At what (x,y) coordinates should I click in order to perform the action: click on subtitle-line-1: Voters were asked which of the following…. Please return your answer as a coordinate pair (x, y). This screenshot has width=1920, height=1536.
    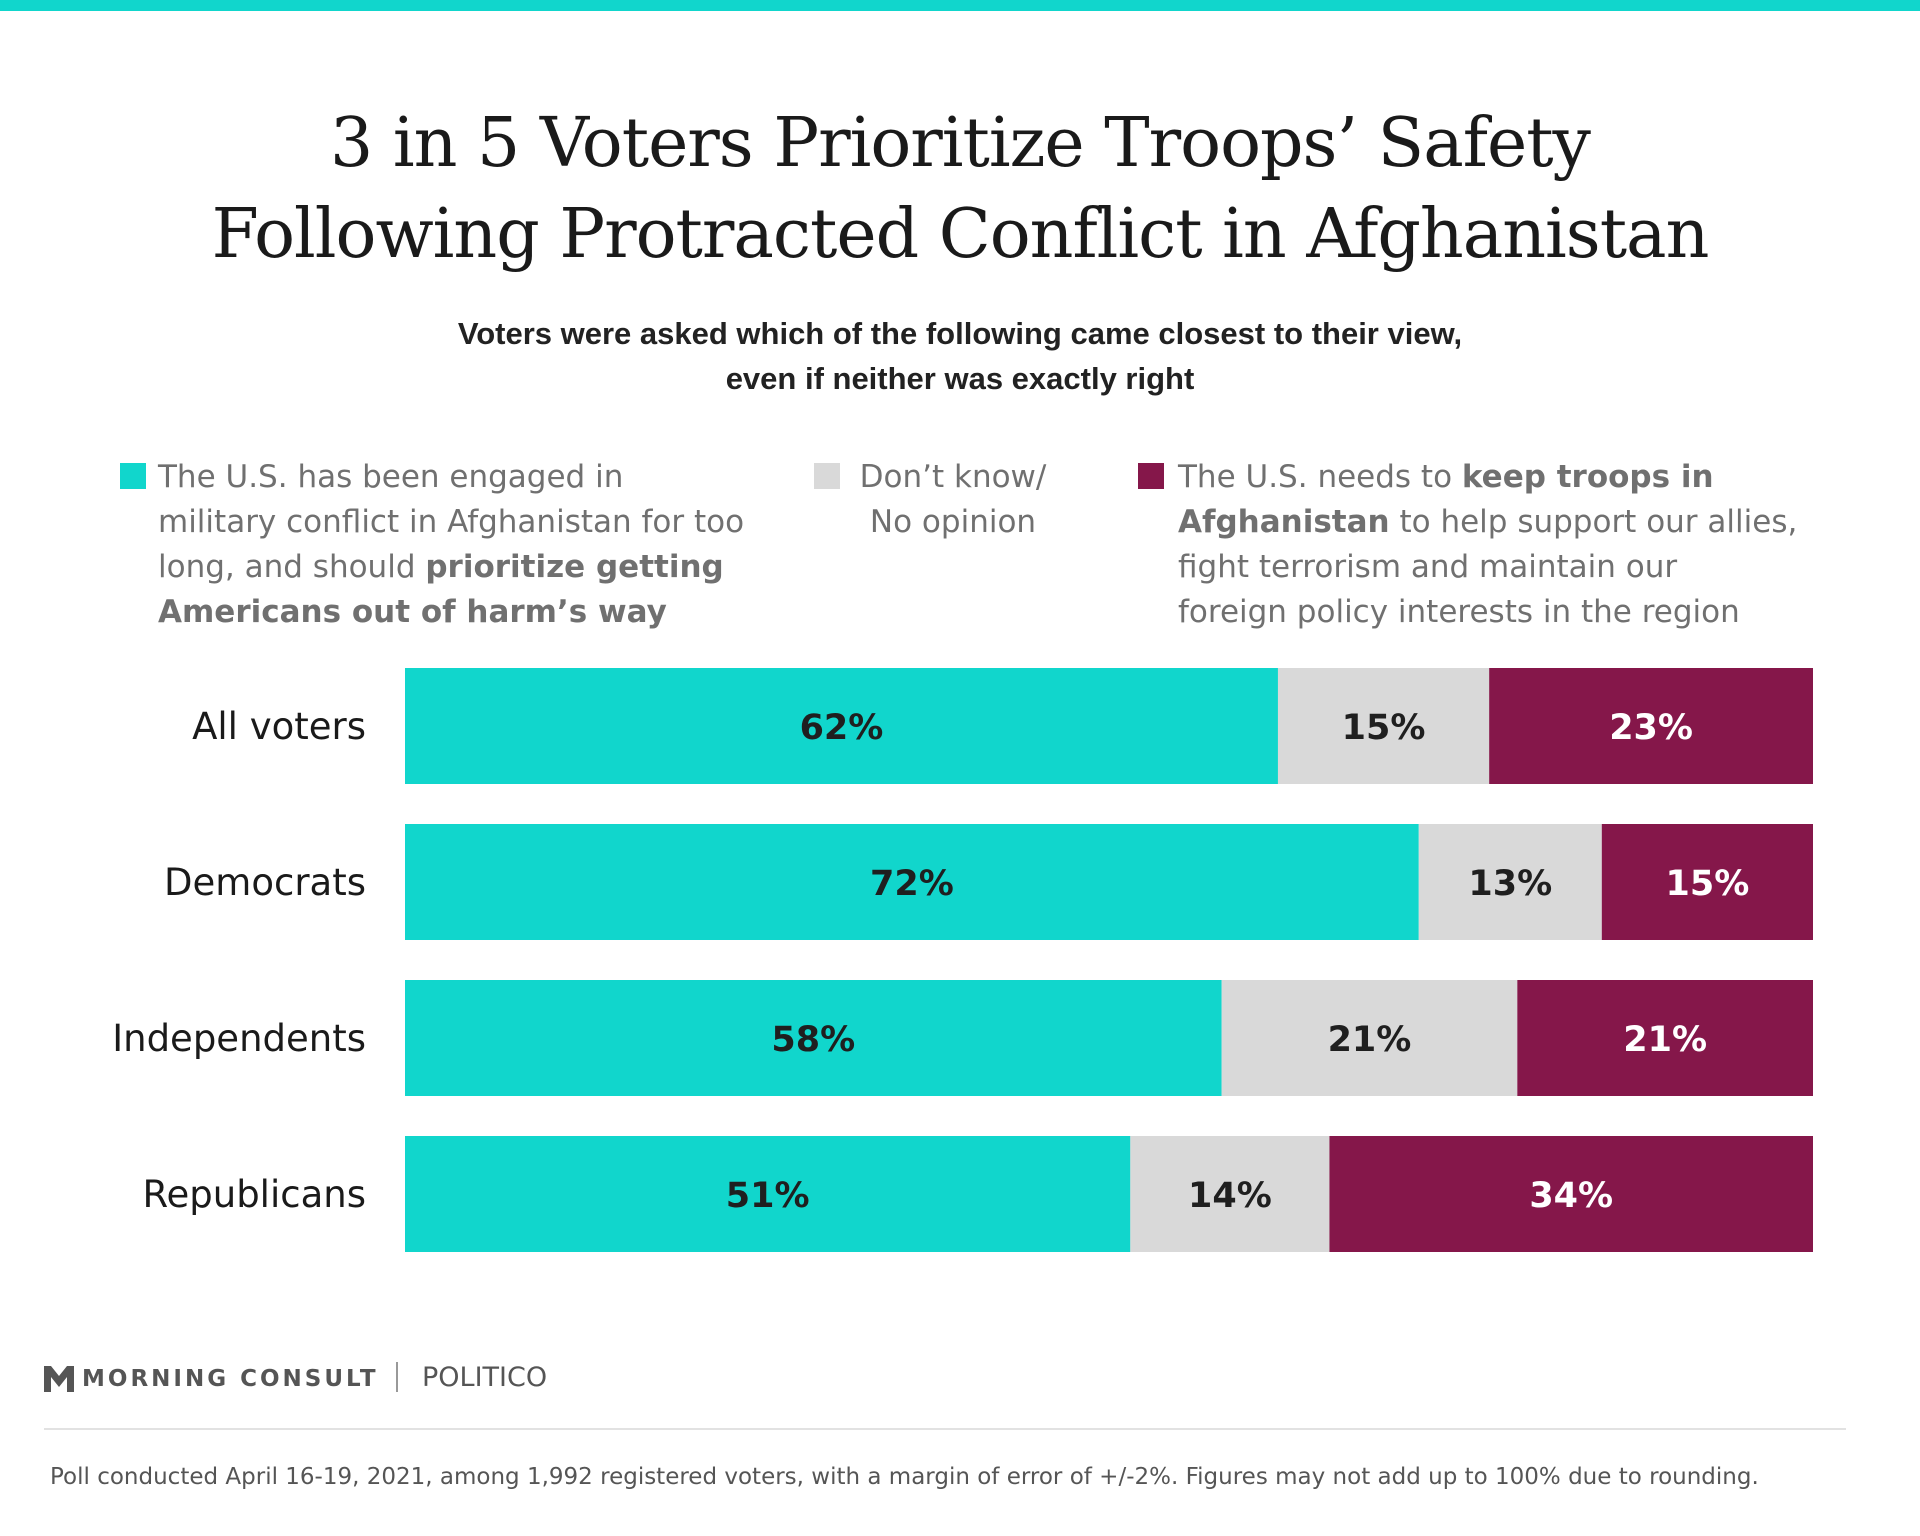
    Looking at the image, I should click on (960, 333).